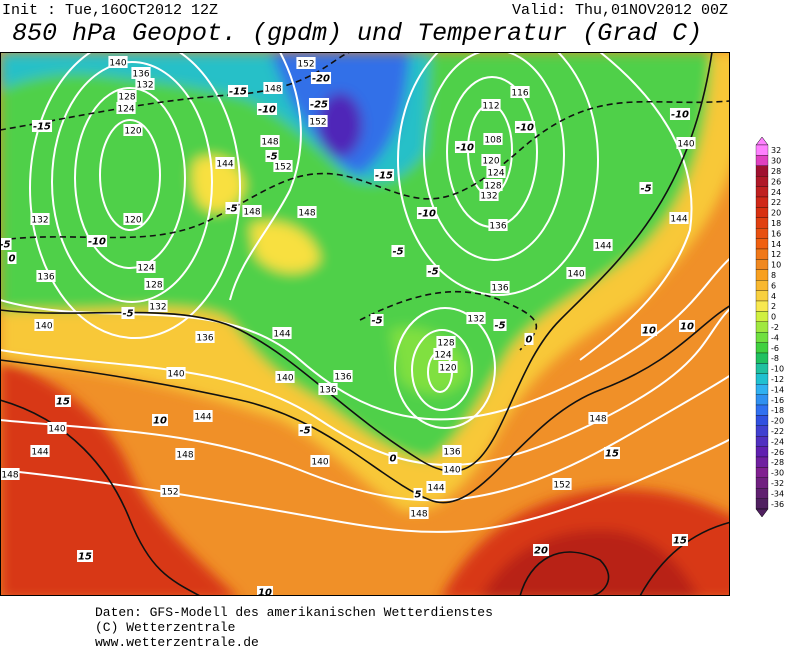 The width and height of the screenshot is (790, 648). Describe the element at coordinates (776, 161) in the screenshot. I see `colorbar-label: 30` at that location.